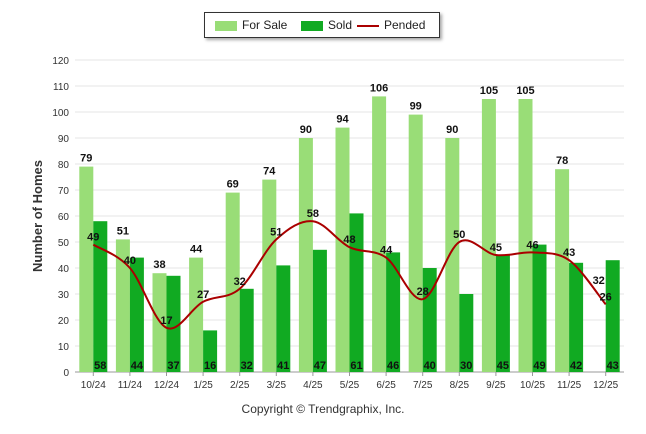 This screenshot has height=434, width=646. I want to click on label-for-sale-3: 44, so click(196, 250).